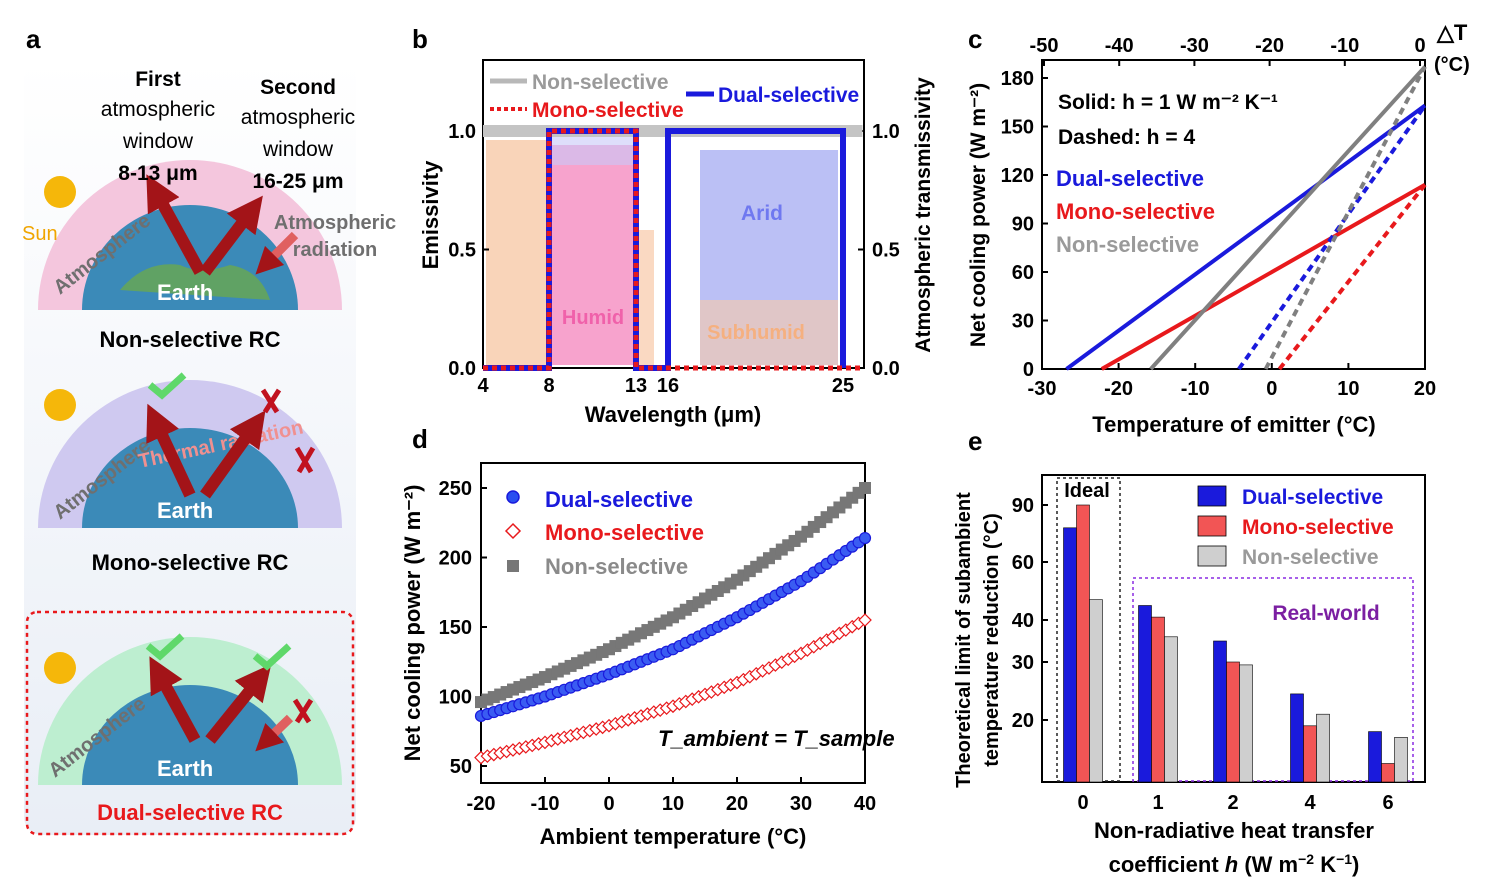 The height and width of the screenshot is (895, 1498). Describe the element at coordinates (636, 386) in the screenshot. I see `x-tick-label: 13` at that location.